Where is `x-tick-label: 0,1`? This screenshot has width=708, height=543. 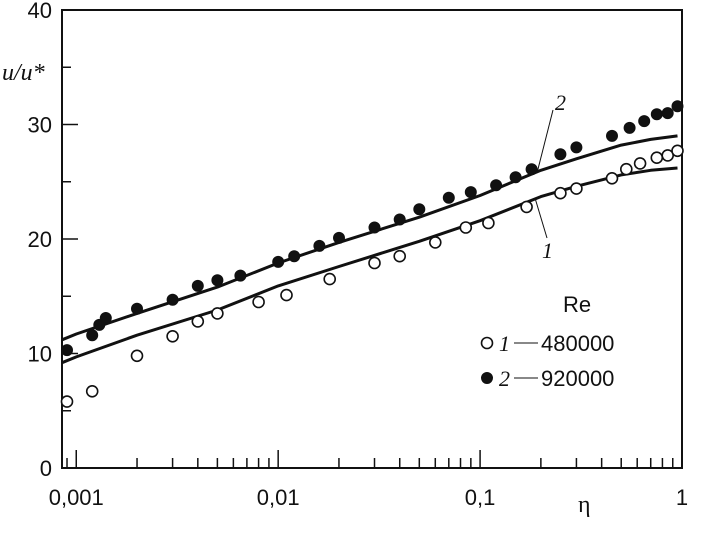
x-tick-label: 0,1 is located at coordinates (480, 497).